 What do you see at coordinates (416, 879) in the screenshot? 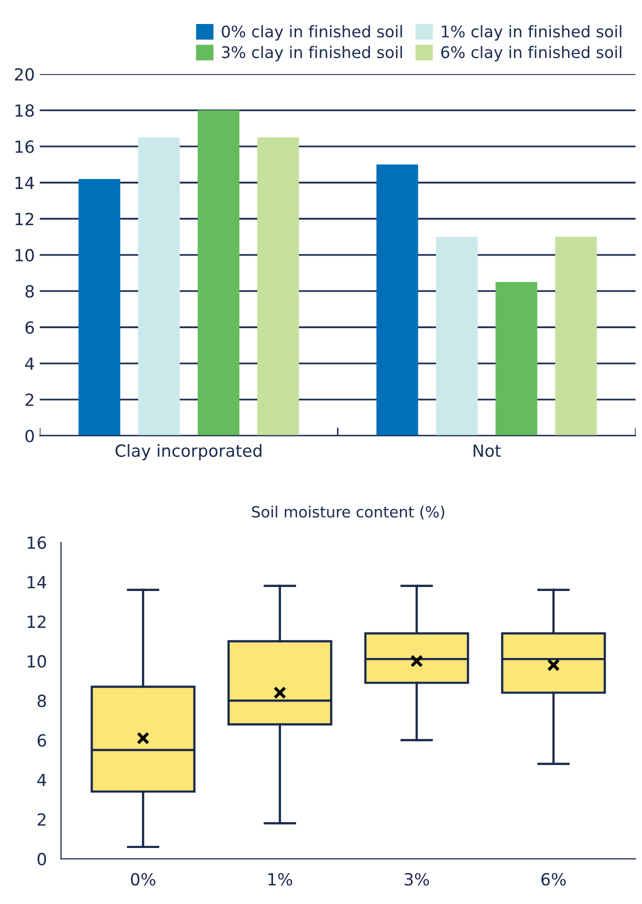
I see `x-tick-label: 3%` at bounding box center [416, 879].